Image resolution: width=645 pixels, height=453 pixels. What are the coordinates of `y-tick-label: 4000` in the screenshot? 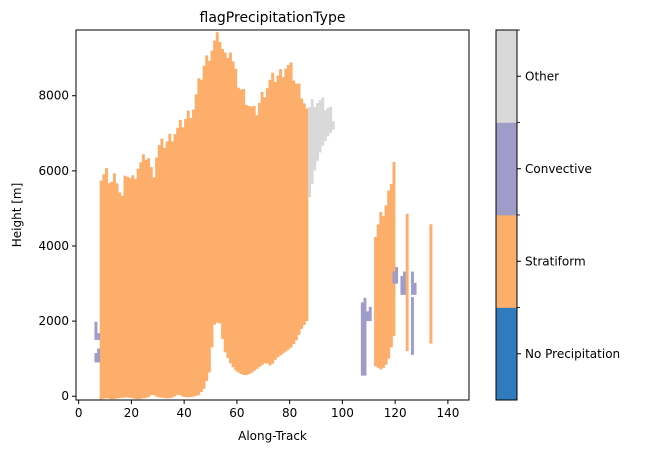 It's located at (53, 246).